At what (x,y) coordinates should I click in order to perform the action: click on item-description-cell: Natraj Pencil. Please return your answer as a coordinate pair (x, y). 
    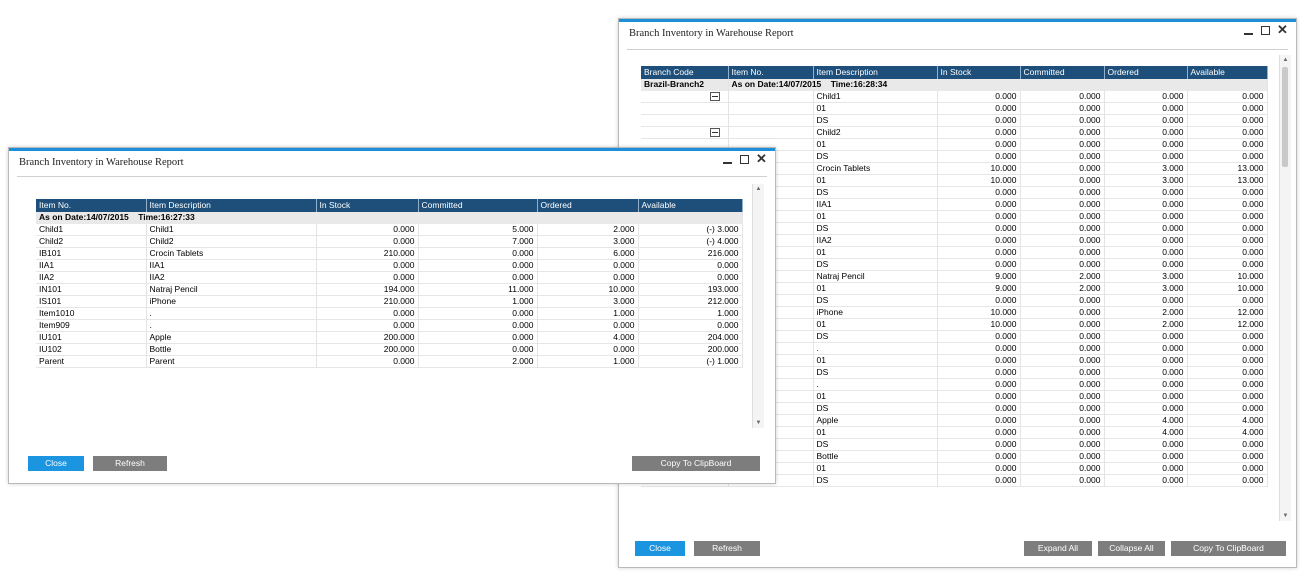
    Looking at the image, I should click on (875, 276).